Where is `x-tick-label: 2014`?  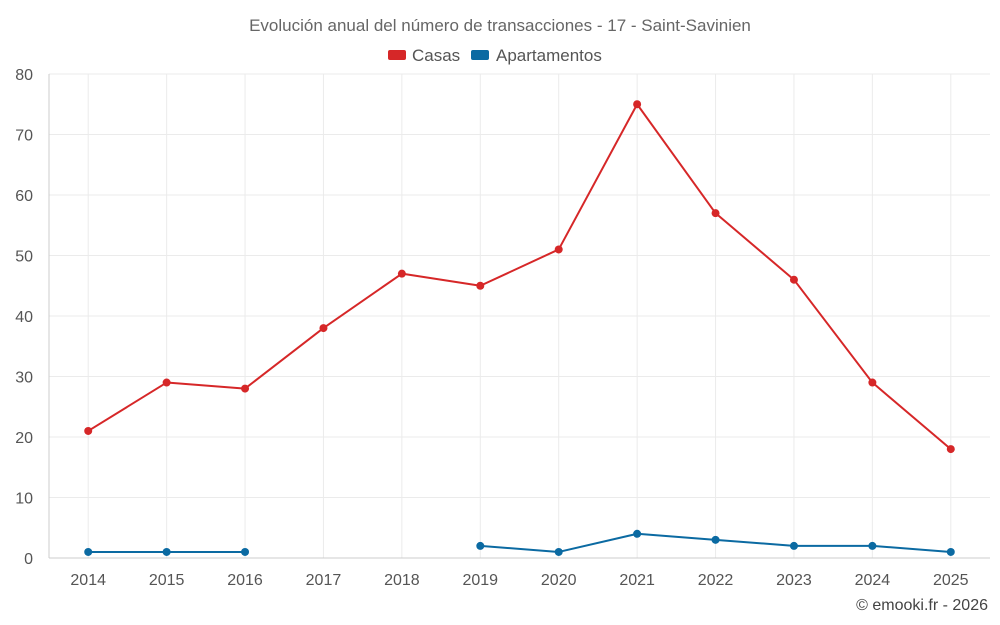 x-tick-label: 2014 is located at coordinates (88, 580).